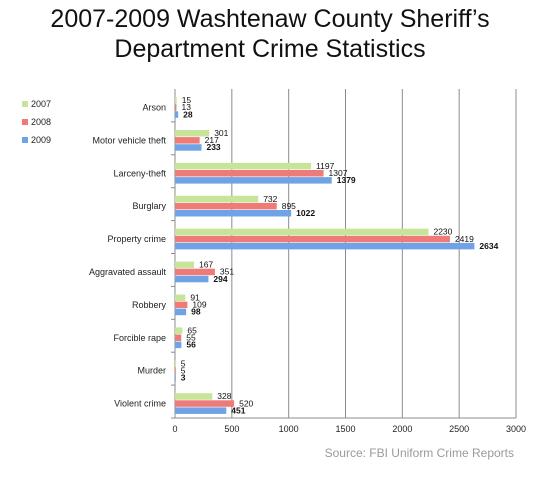 This screenshot has width=540, height=491. Describe the element at coordinates (154, 107) in the screenshot. I see `category-label-arson: Arson` at that location.